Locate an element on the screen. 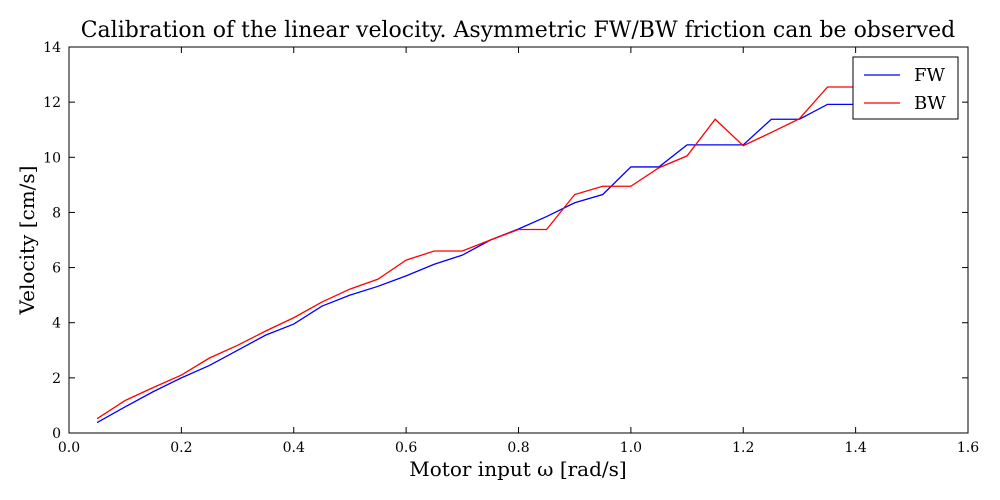 This screenshot has height=500, width=1000. y-tick-label: 0 is located at coordinates (56, 434).